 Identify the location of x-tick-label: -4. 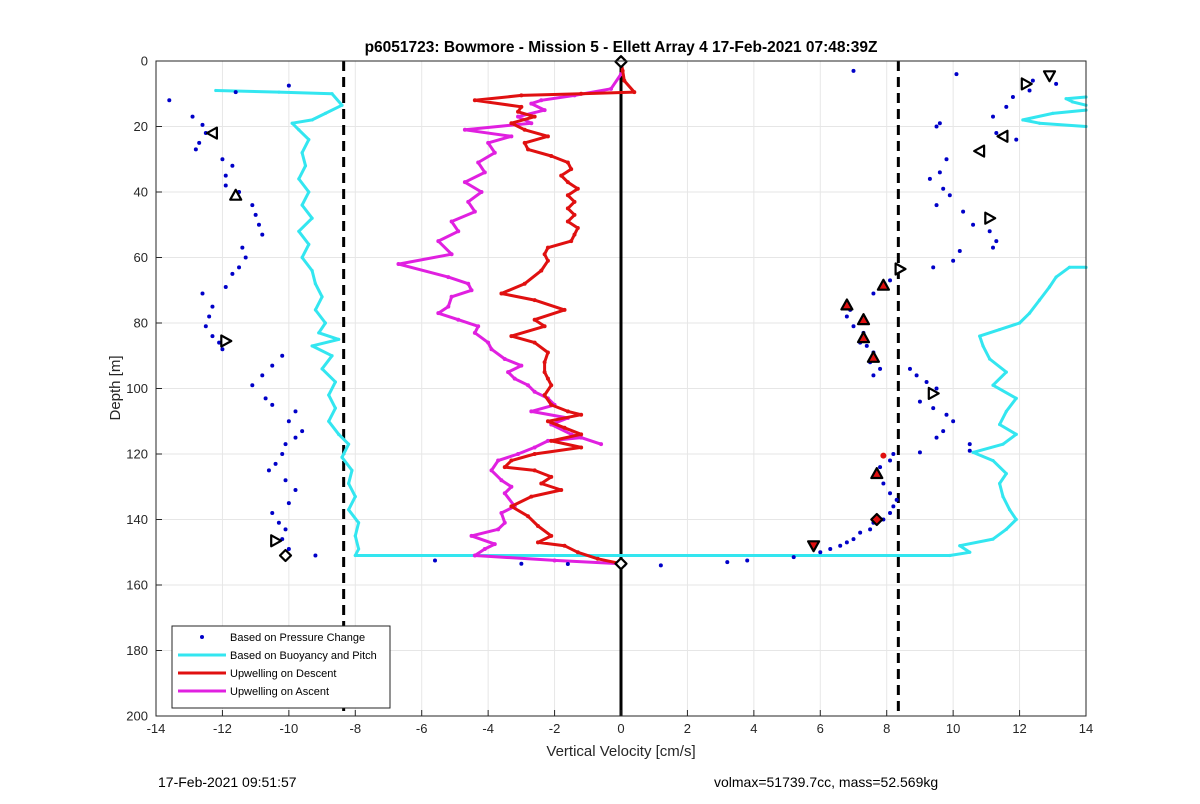
(488, 728).